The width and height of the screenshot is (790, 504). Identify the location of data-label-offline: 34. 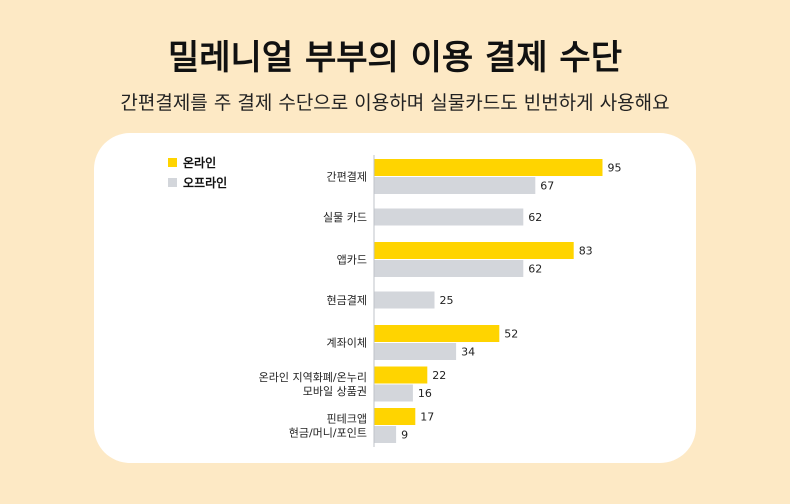
(468, 352).